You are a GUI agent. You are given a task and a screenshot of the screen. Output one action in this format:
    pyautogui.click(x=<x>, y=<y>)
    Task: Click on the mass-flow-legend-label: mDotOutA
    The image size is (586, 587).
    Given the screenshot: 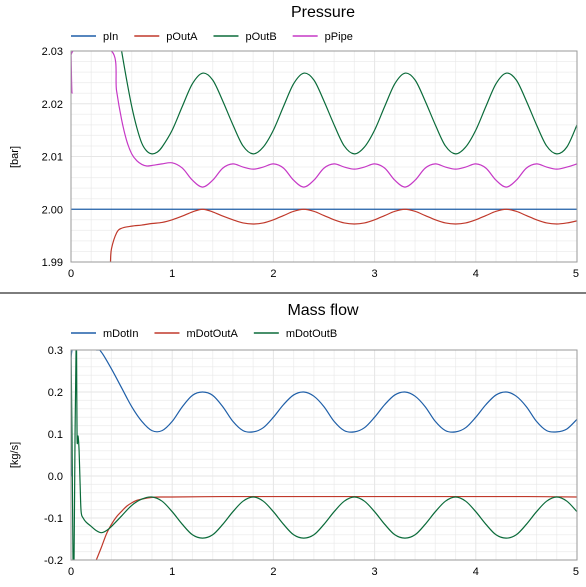 What is the action you would take?
    pyautogui.click(x=212, y=334)
    